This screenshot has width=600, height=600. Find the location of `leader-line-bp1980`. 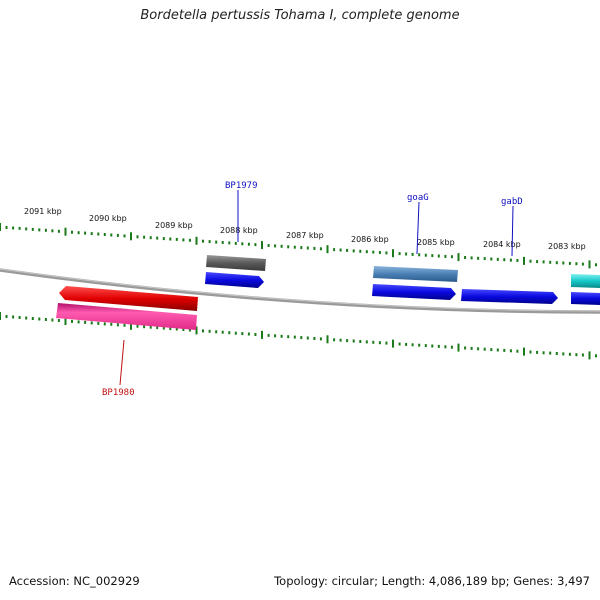

leader-line-bp1980 is located at coordinates (122, 362).